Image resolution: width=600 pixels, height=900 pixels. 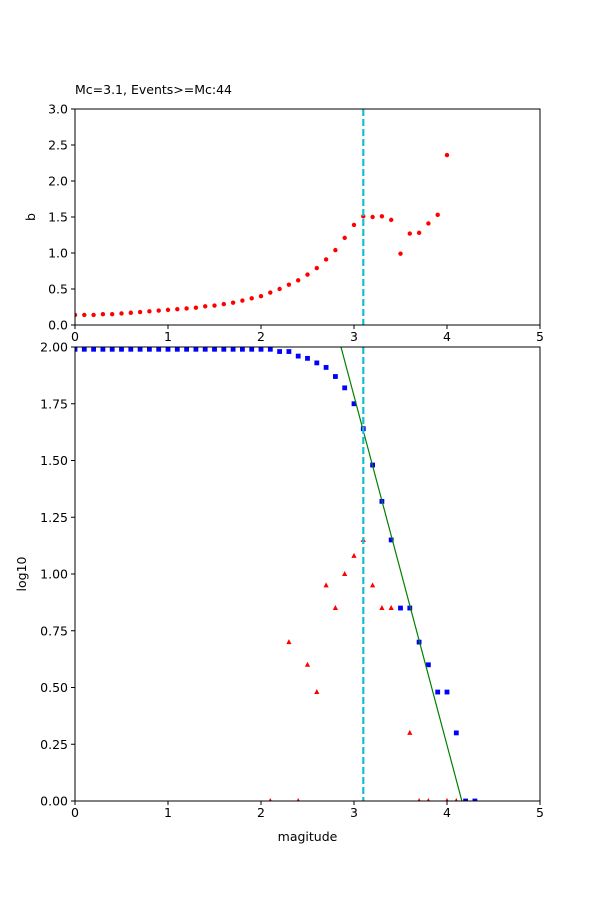 What do you see at coordinates (58, 289) in the screenshot?
I see `b-y-tick-label: 0.5` at bounding box center [58, 289].